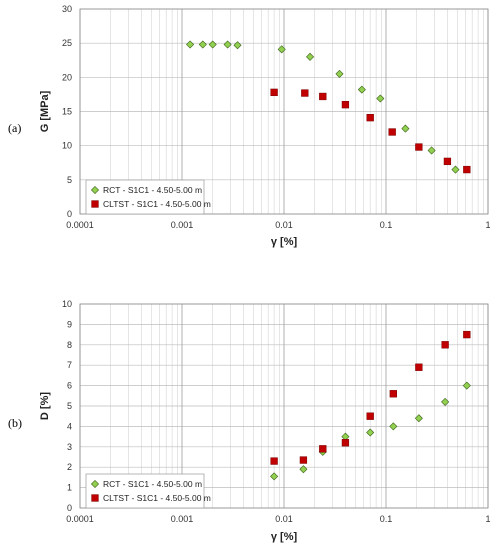 The image size is (498, 550). What do you see at coordinates (69, 345) in the screenshot?
I see `y-tick-label: 8` at bounding box center [69, 345].